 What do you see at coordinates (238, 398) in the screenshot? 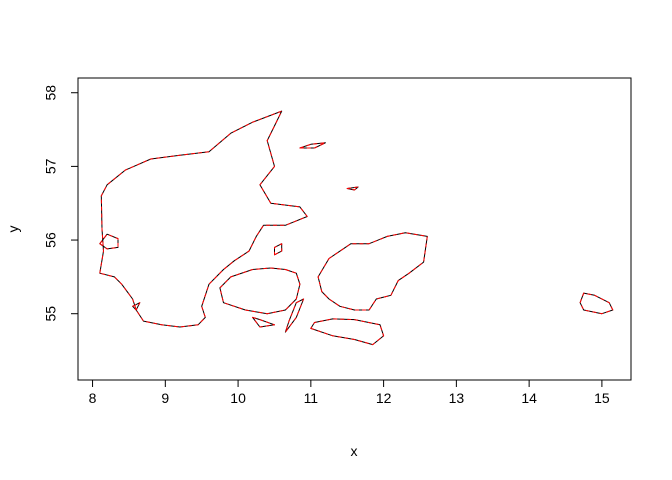
I see `x-tick-label: 10` at bounding box center [238, 398].